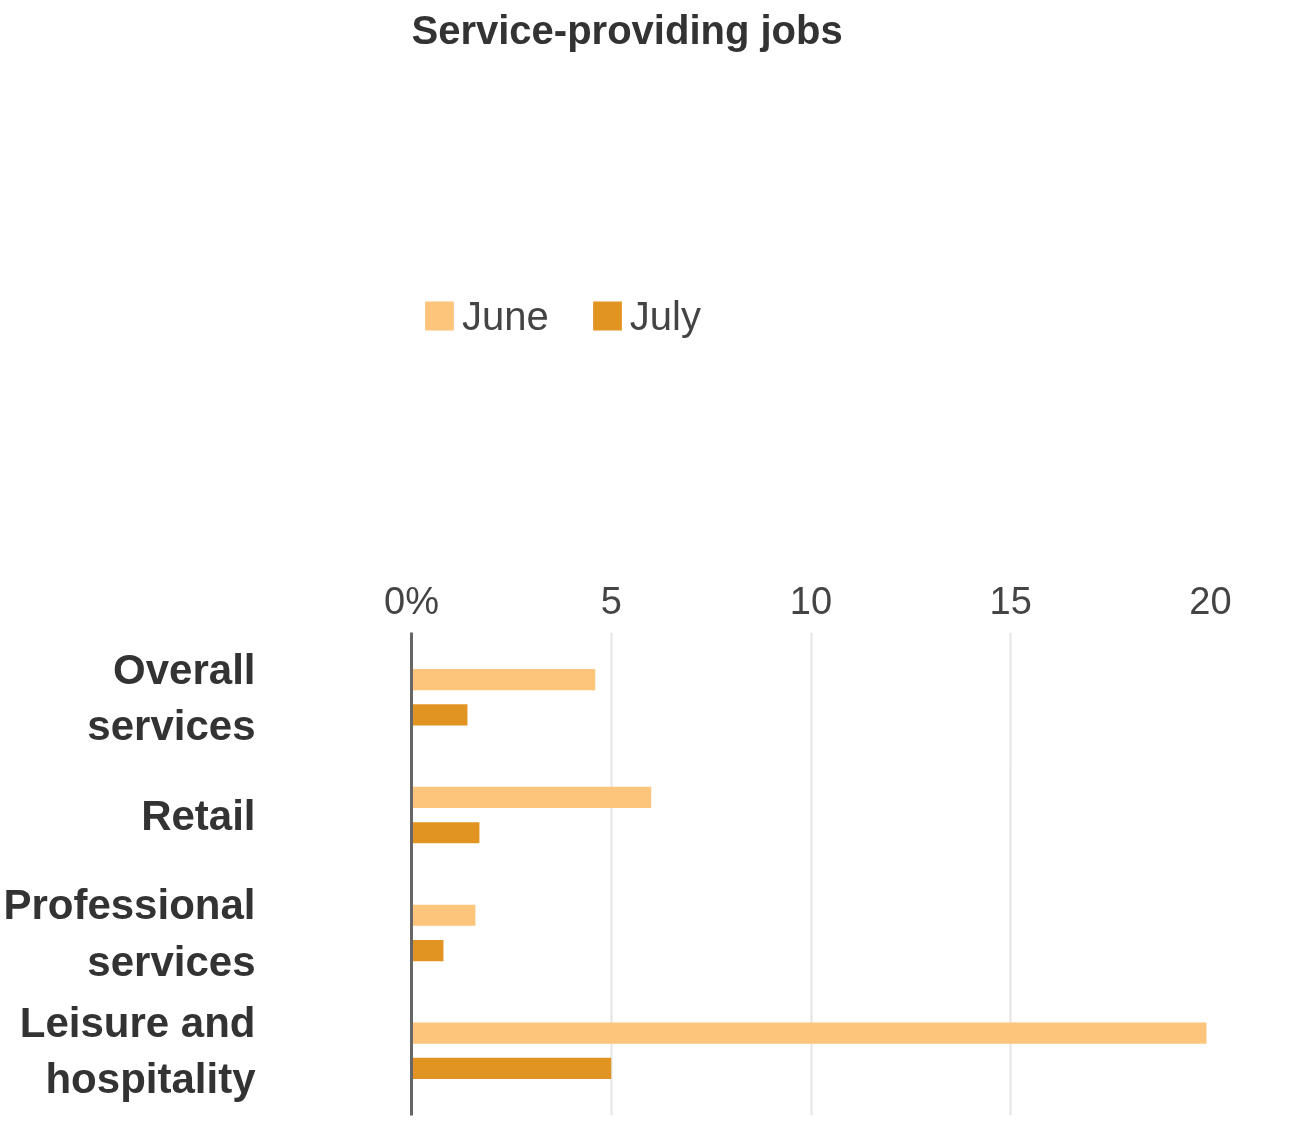  Describe the element at coordinates (411, 600) in the screenshot. I see `x-tick-label: 0%` at that location.